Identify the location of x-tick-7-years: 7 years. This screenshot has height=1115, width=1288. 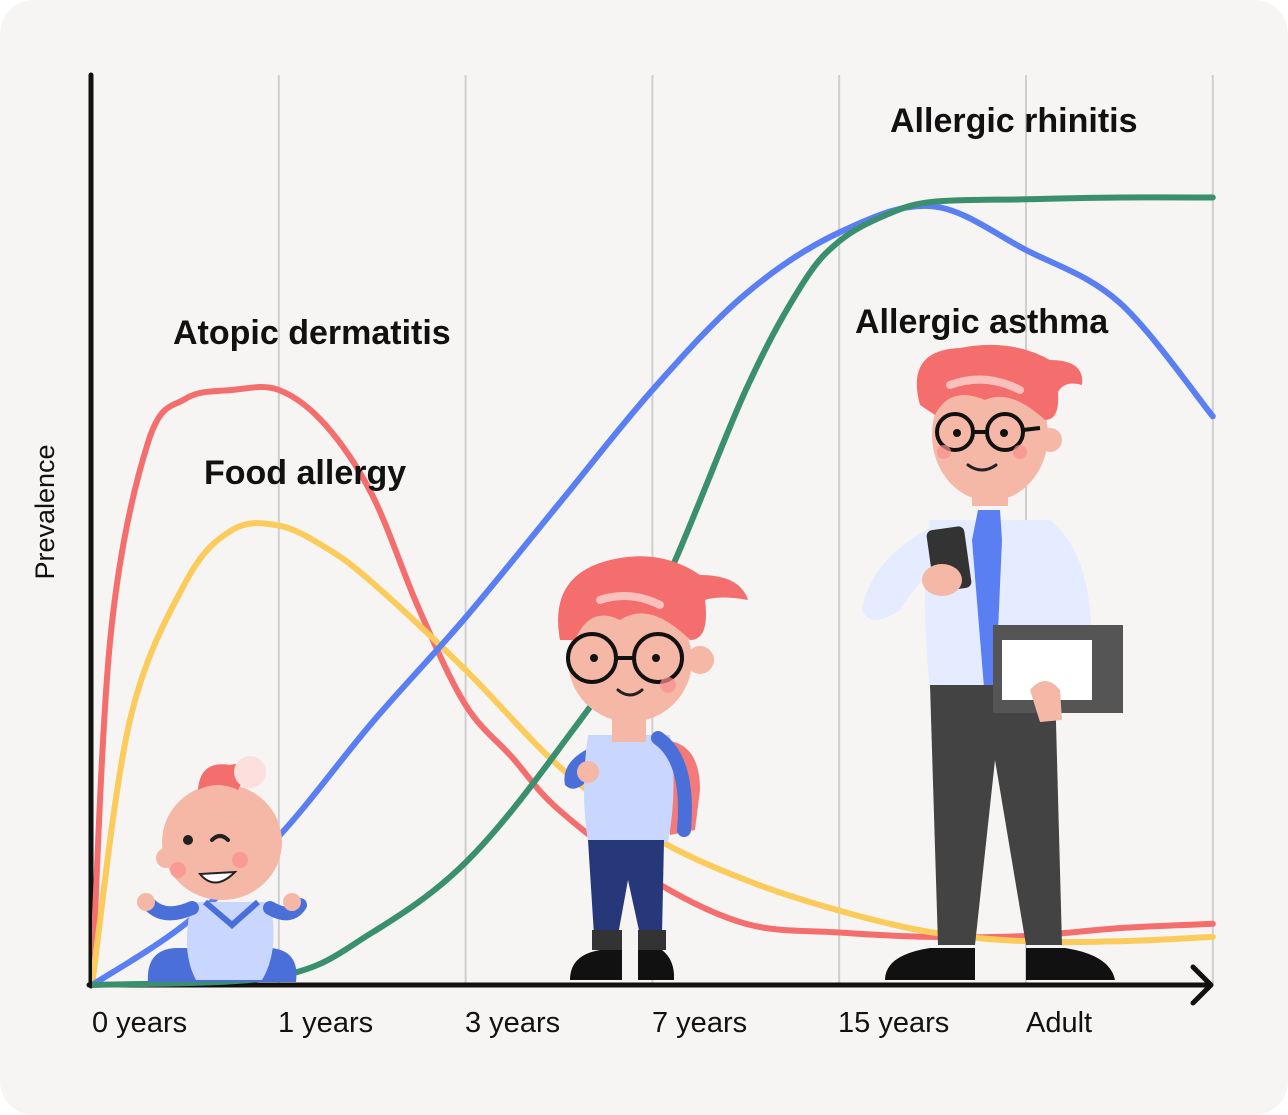
(699, 1023).